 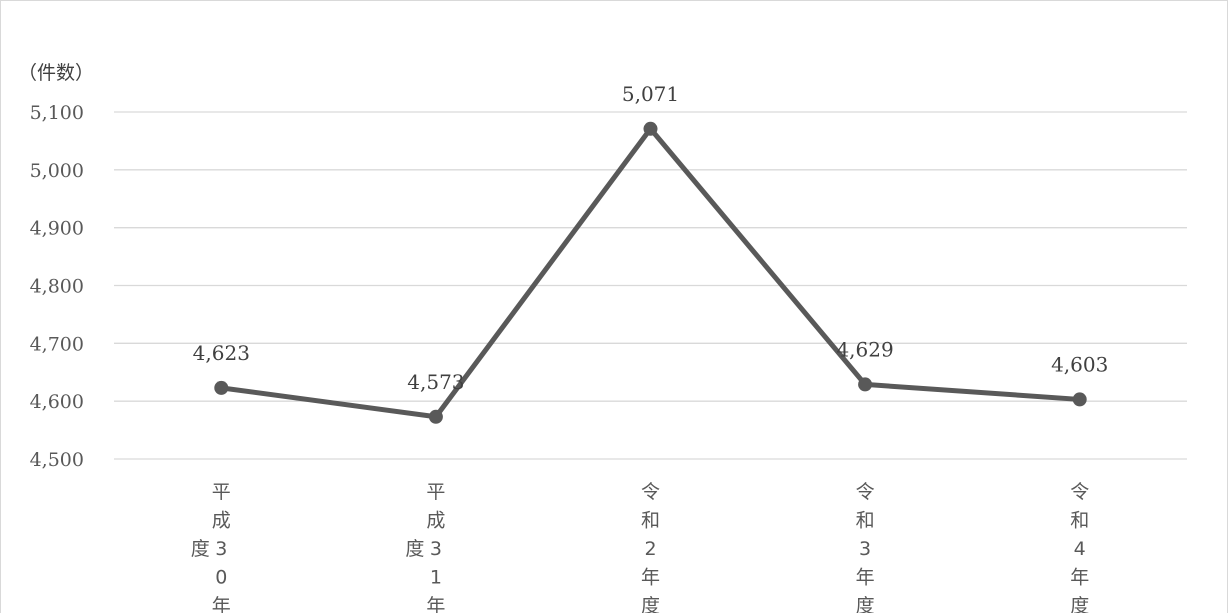 I want to click on y-tick-label: 4,600, so click(x=57, y=402).